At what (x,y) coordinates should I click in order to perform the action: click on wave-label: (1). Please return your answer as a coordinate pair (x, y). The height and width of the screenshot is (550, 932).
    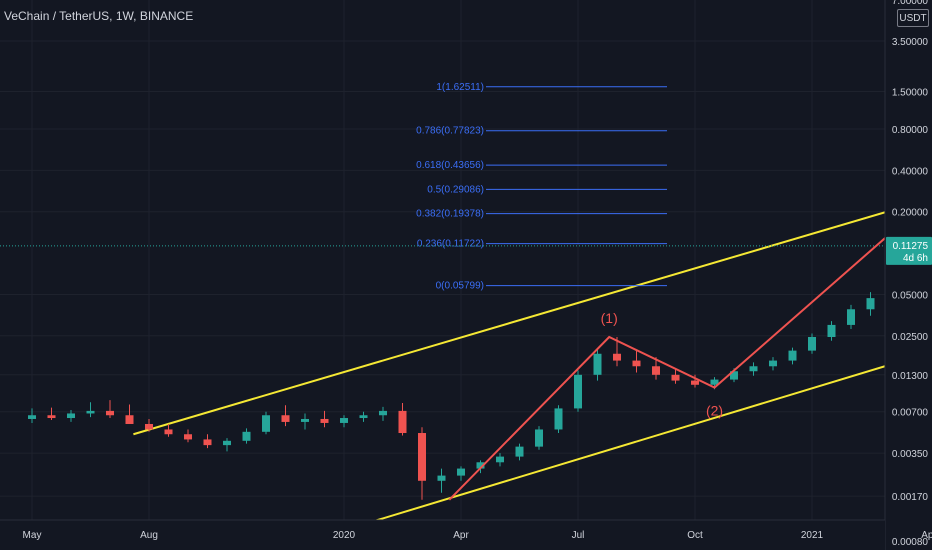
    Looking at the image, I should click on (609, 318).